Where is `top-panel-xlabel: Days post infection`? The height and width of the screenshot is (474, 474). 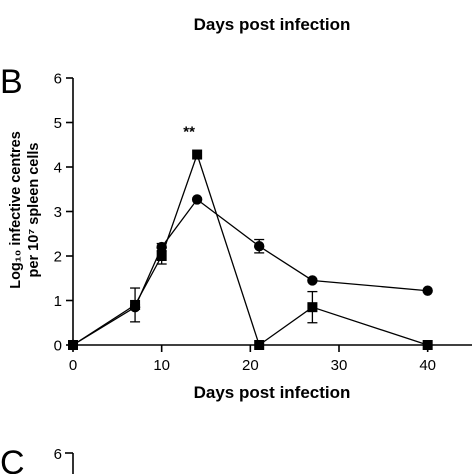 top-panel-xlabel: Days post infection is located at coordinates (272, 24).